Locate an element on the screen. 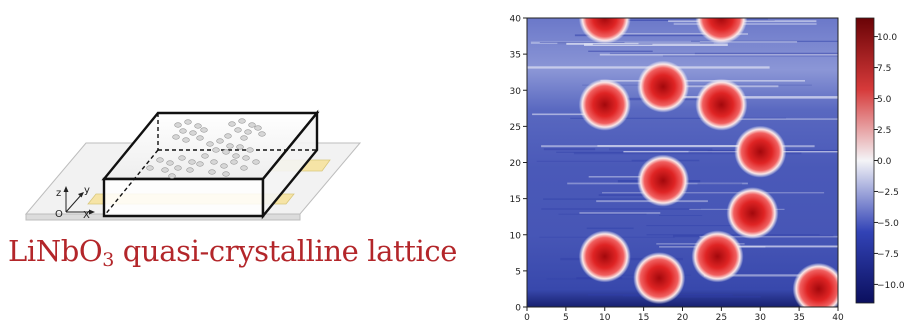 Image resolution: width=906 pixels, height=320 pixels. y-axis: 0 5 10 15 20 25 30 35 40 is located at coordinates (518, 164).